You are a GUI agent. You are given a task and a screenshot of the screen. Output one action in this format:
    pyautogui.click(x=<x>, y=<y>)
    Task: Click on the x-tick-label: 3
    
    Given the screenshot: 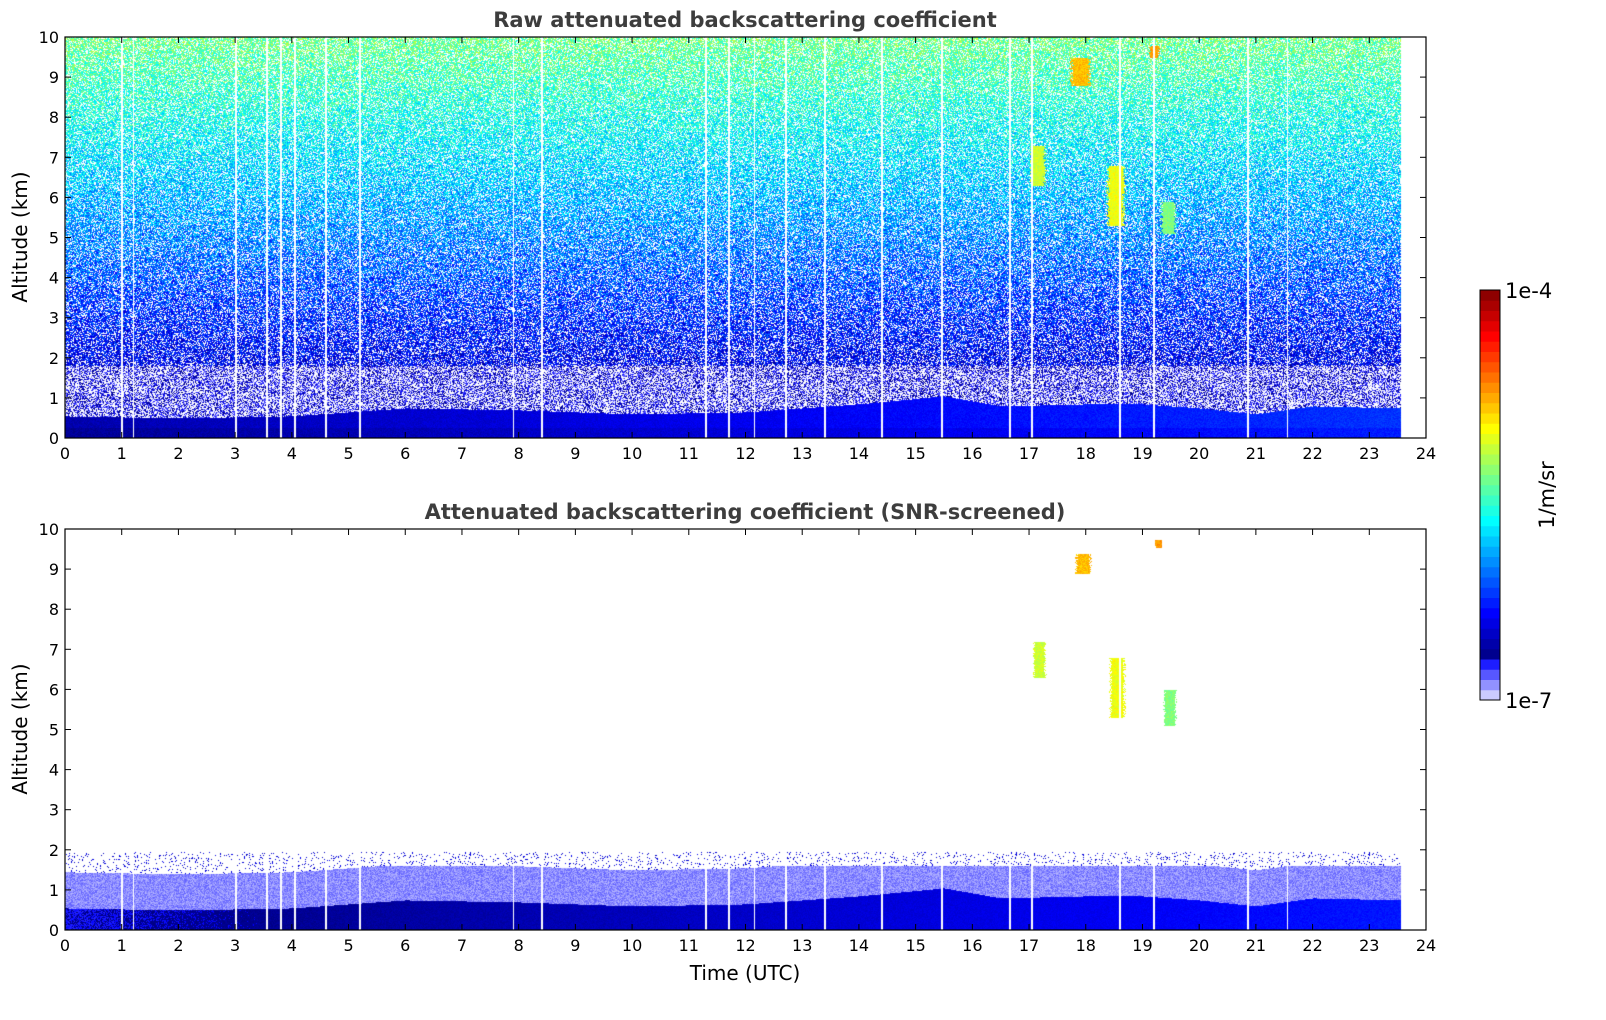 What is the action you would take?
    pyautogui.click(x=235, y=945)
    